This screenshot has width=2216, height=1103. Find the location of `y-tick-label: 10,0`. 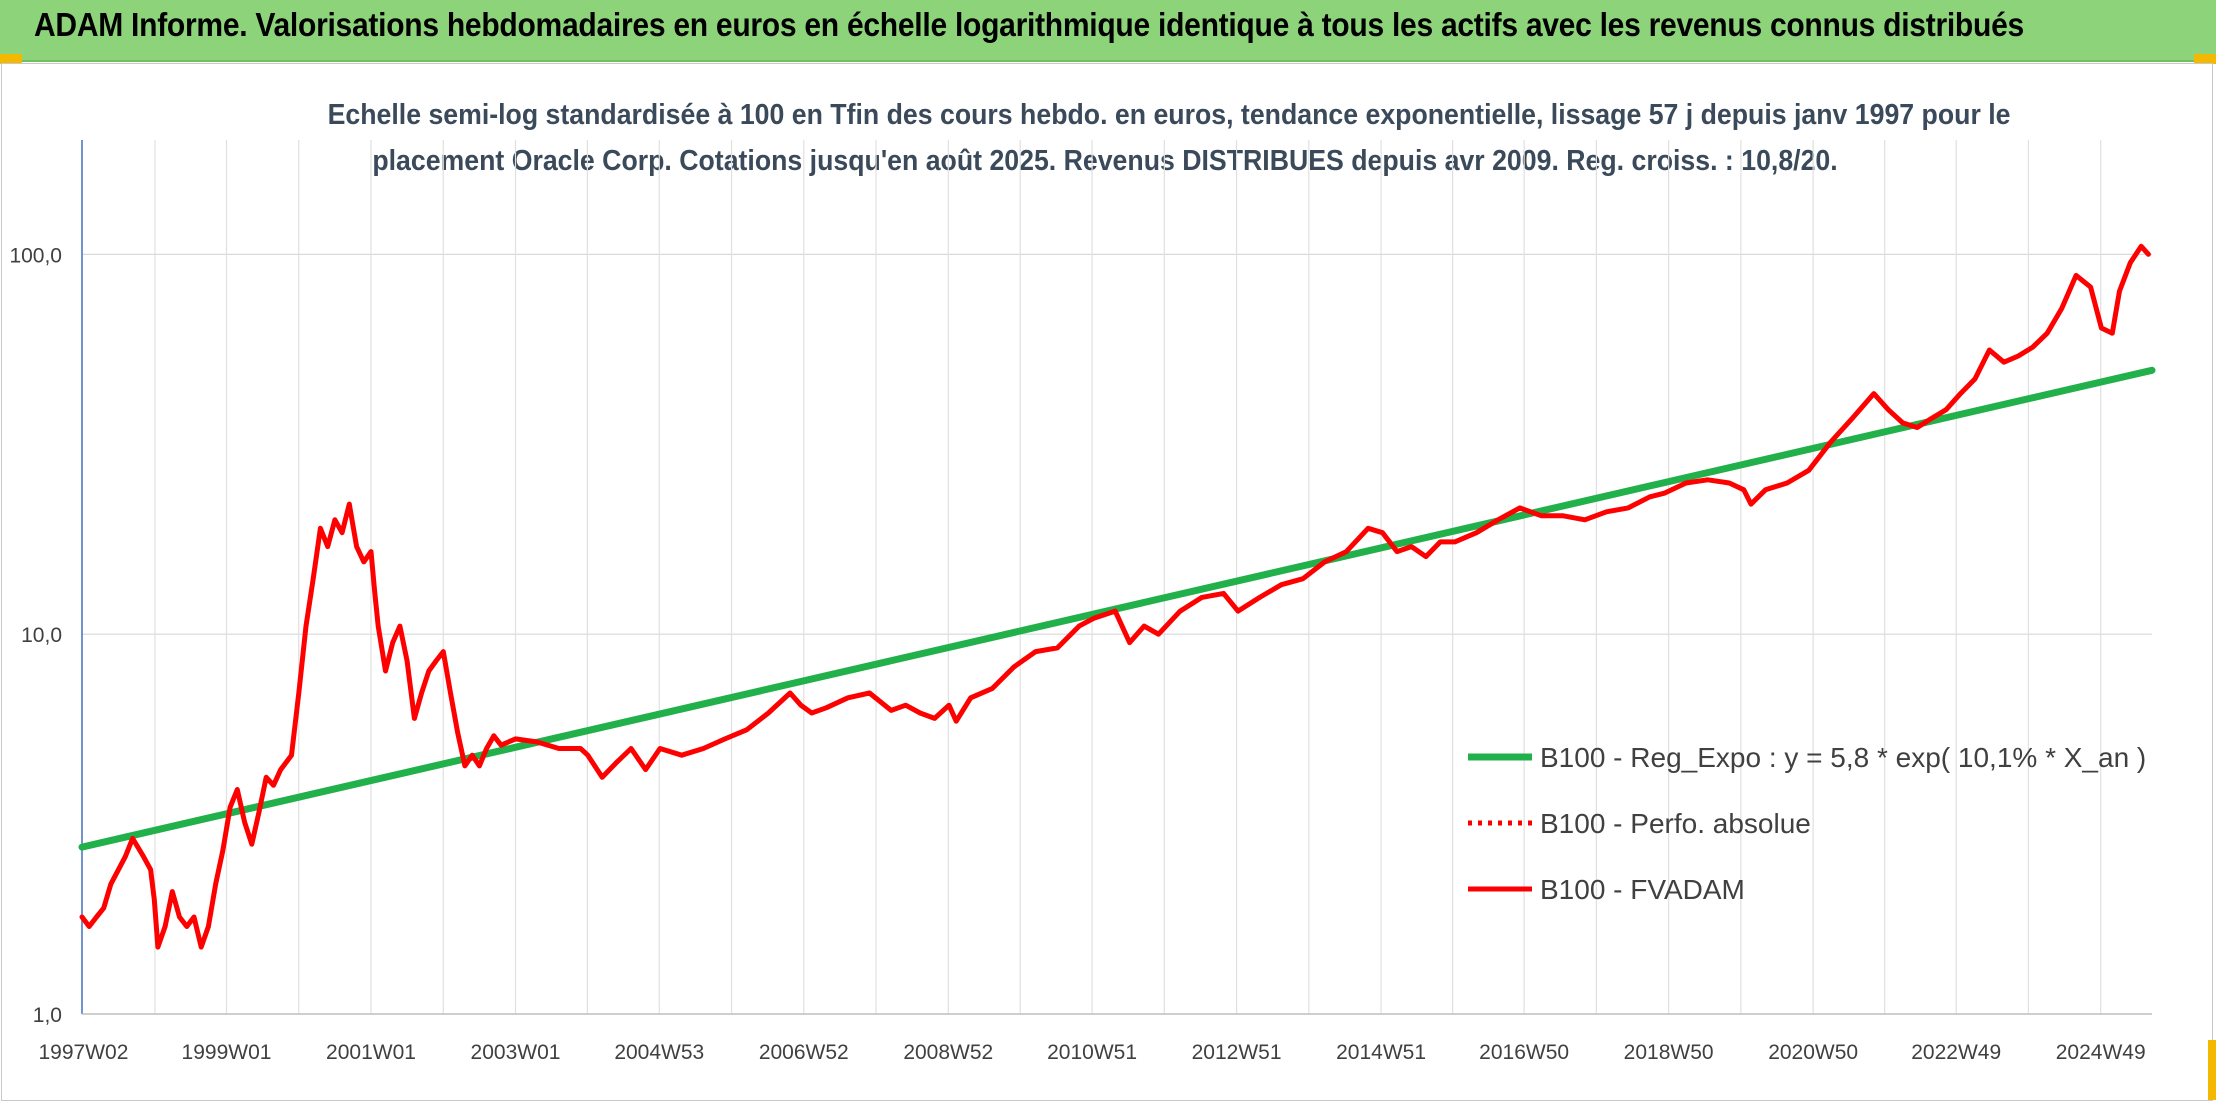

y-tick-label: 10,0 is located at coordinates (41, 635).